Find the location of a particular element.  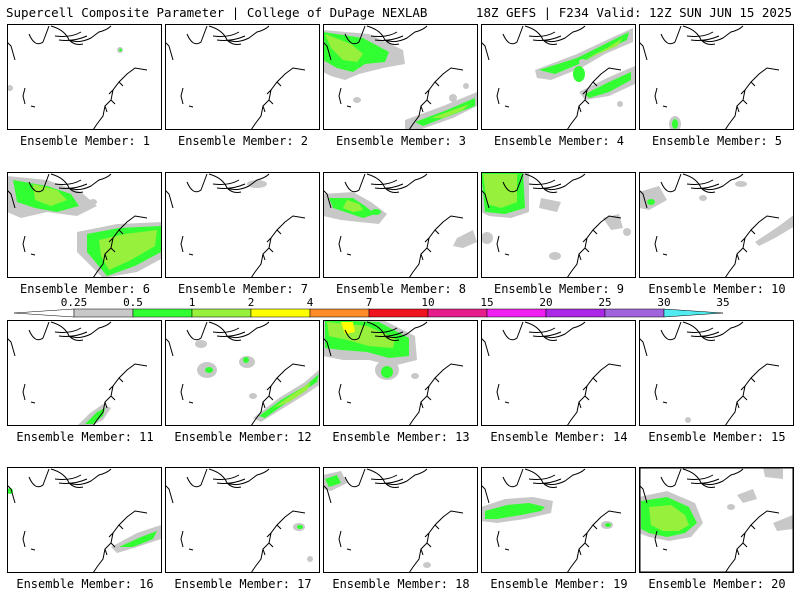

member-label-9: Ensemble Member: 9 is located at coordinates (559, 289).